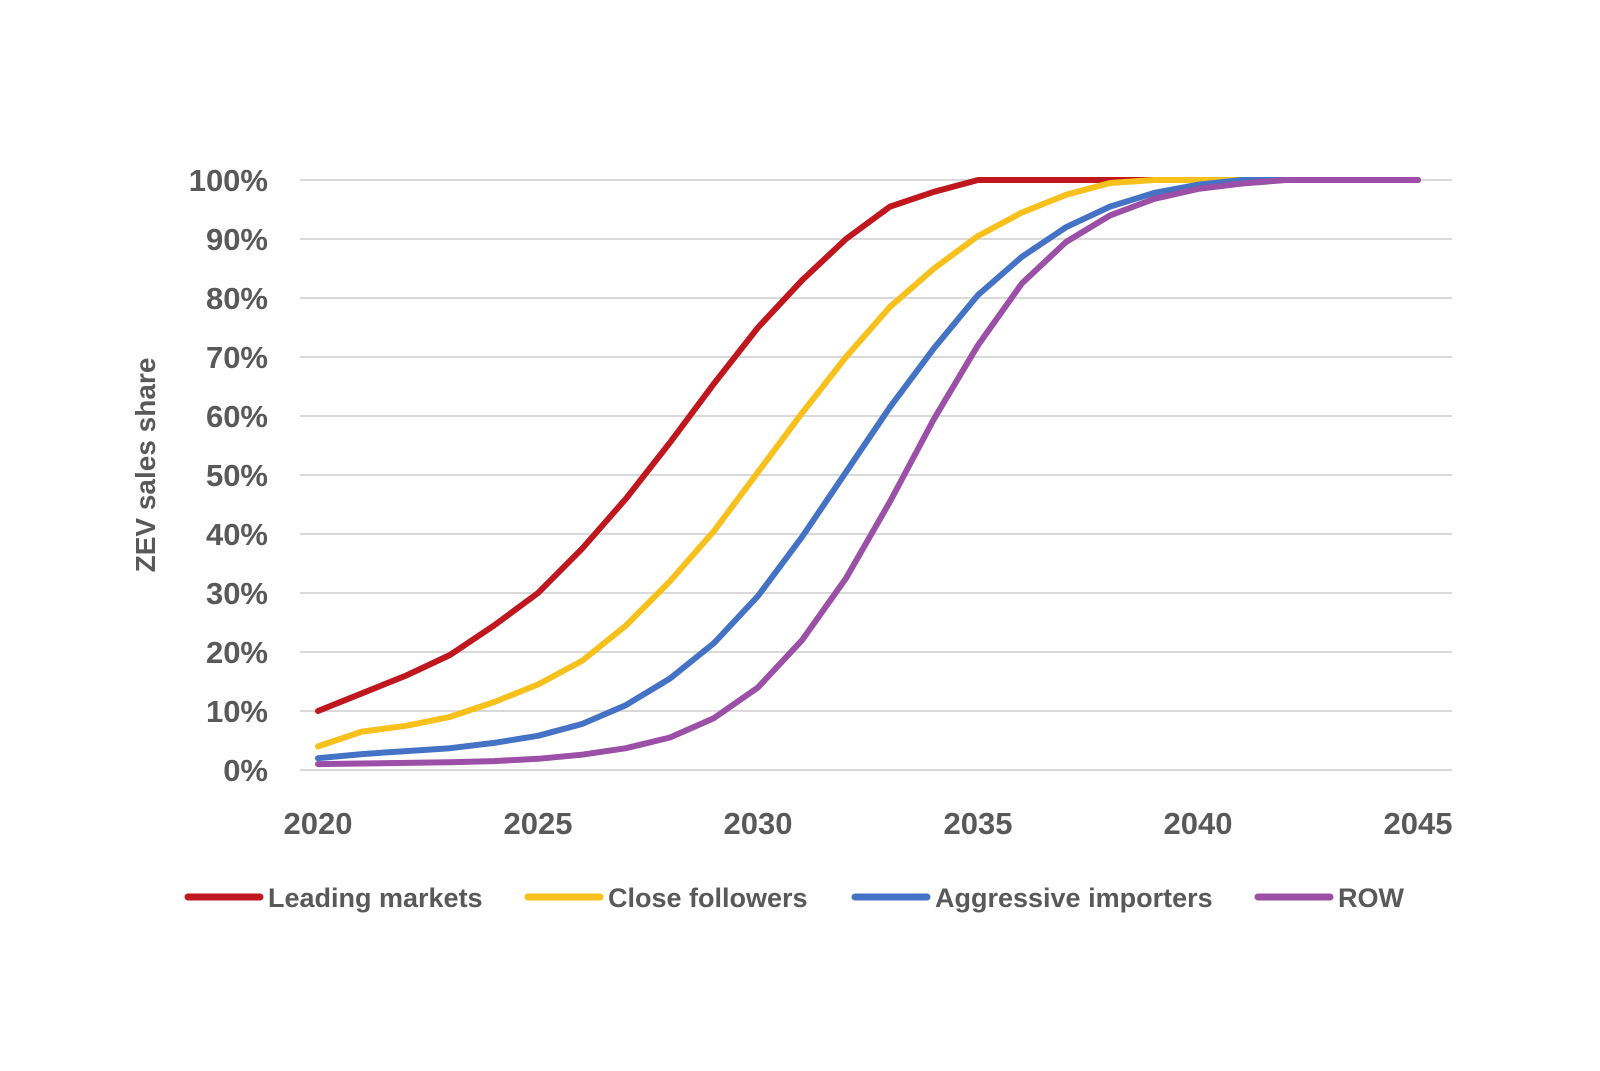 The height and width of the screenshot is (1071, 1600). I want to click on y-tick-label-70: 70%, so click(237, 357).